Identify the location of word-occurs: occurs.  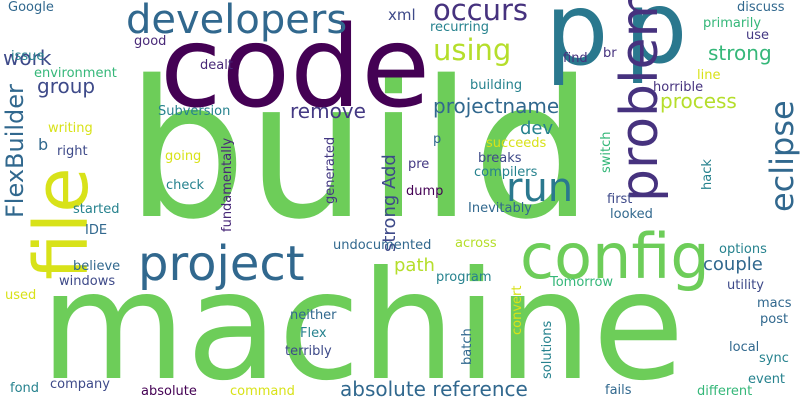
(481, 13).